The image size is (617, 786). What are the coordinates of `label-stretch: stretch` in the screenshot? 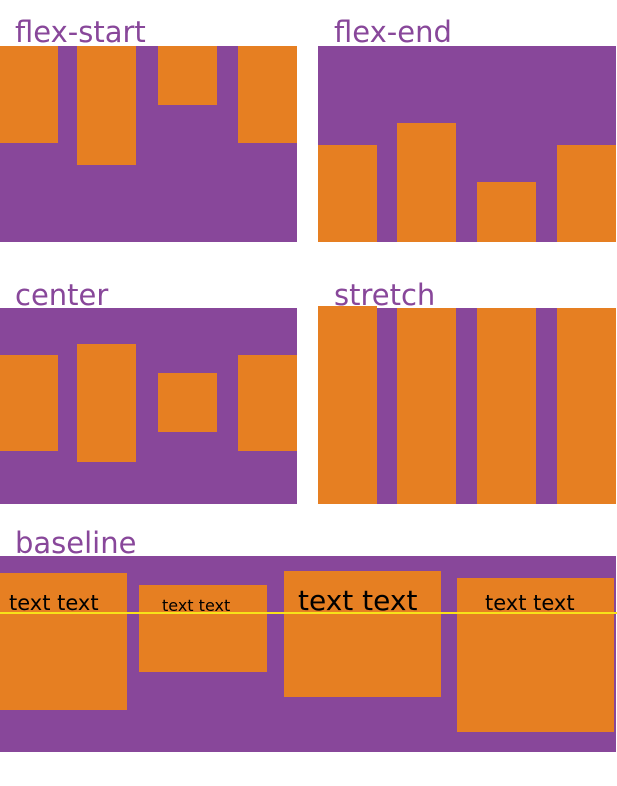 It's located at (385, 295).